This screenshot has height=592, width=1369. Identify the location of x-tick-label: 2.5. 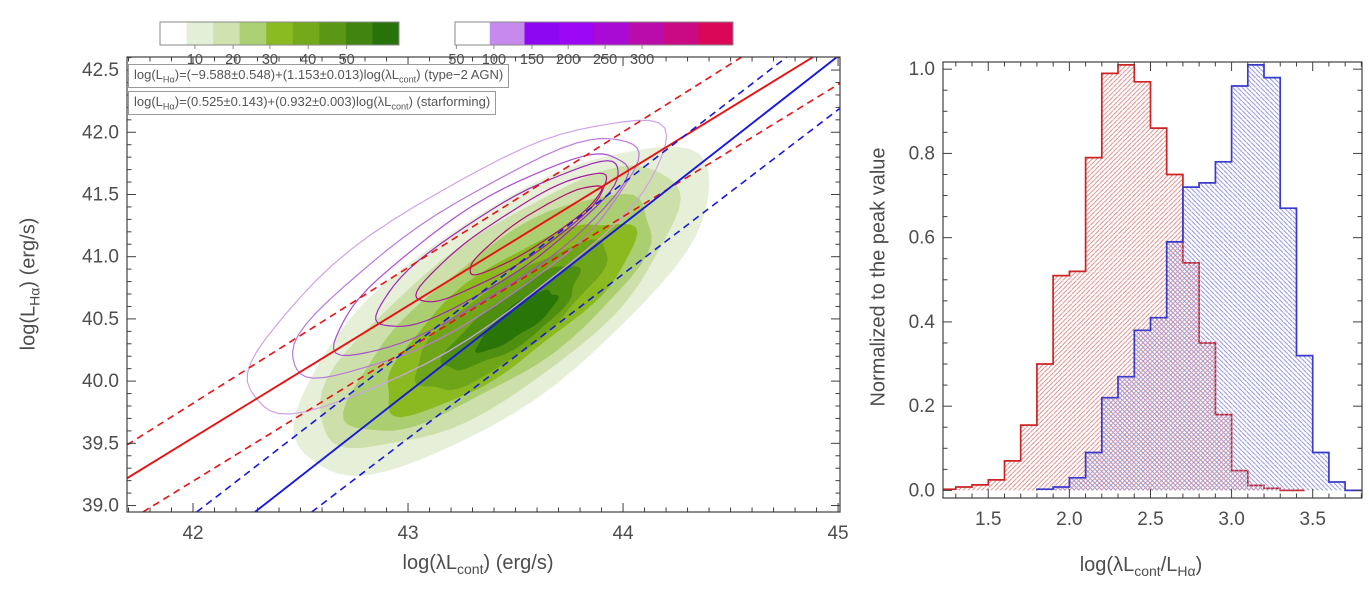
(1150, 519).